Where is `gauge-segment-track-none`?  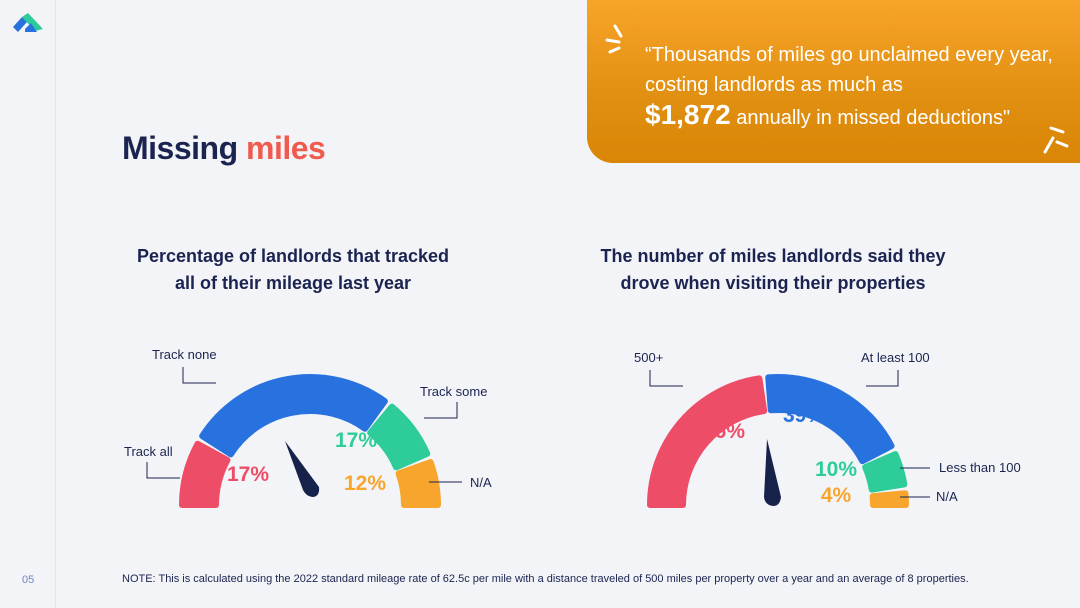
gauge-segment-track-none is located at coordinates (293, 416).